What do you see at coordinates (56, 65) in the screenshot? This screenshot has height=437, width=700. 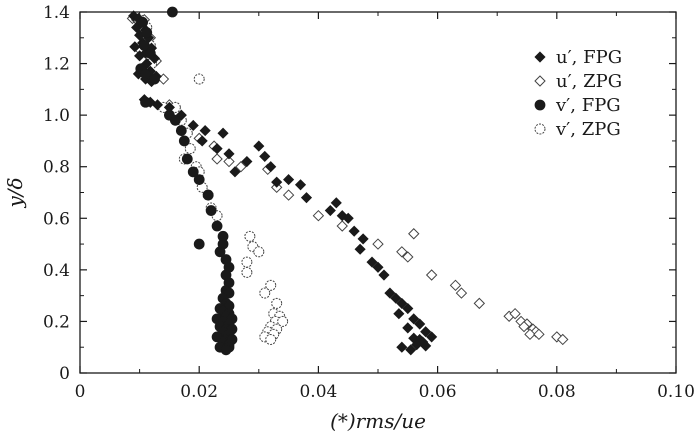 I see `y-tick-label: 1.2` at bounding box center [56, 65].